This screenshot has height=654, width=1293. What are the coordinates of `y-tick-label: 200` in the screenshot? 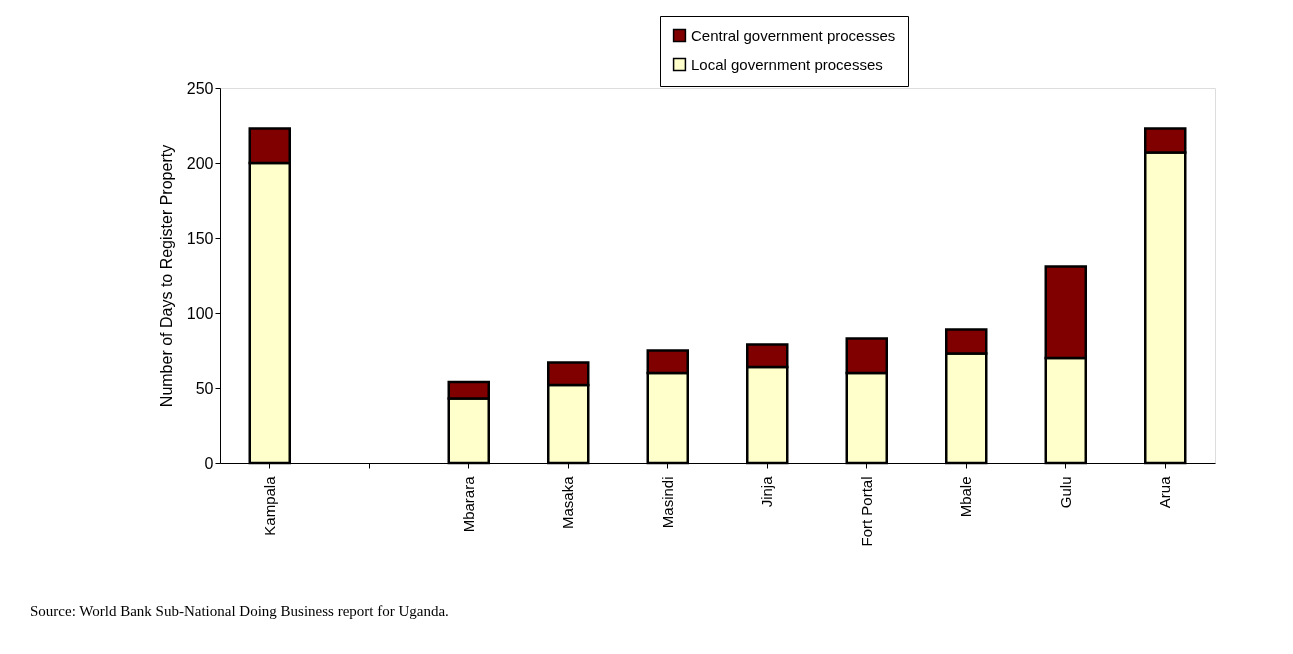 It's located at (200, 163).